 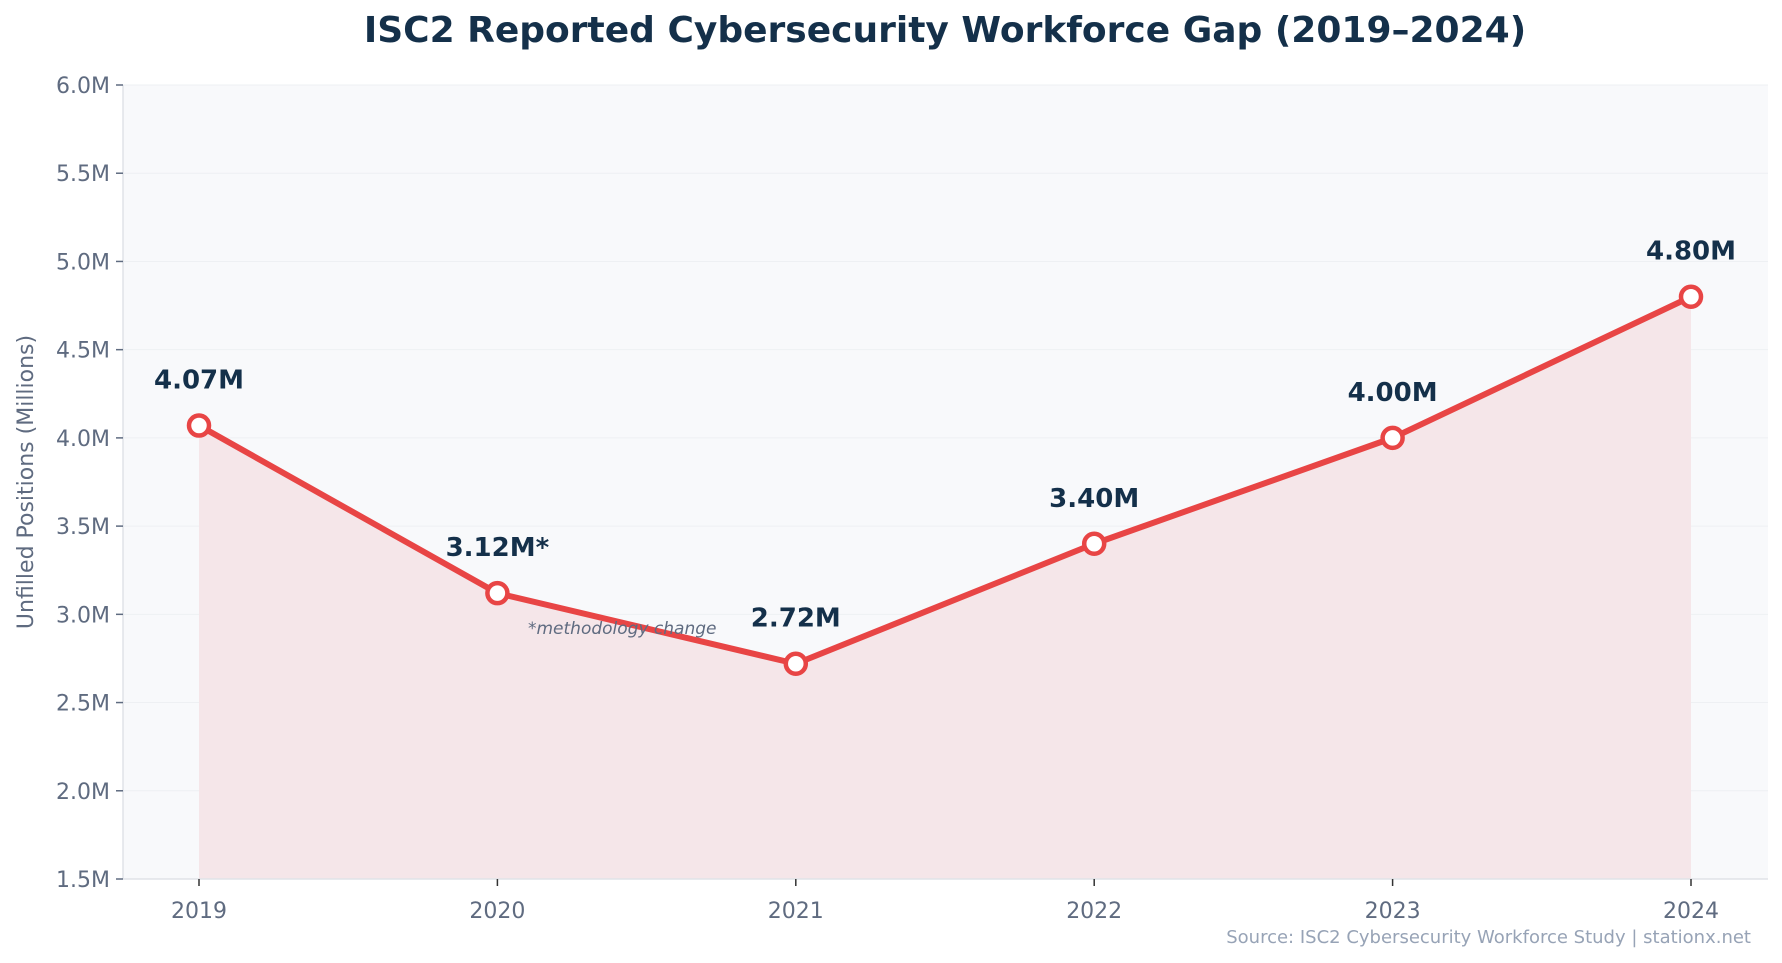 I want to click on y-tick-label: 2.5M, so click(x=83, y=704).